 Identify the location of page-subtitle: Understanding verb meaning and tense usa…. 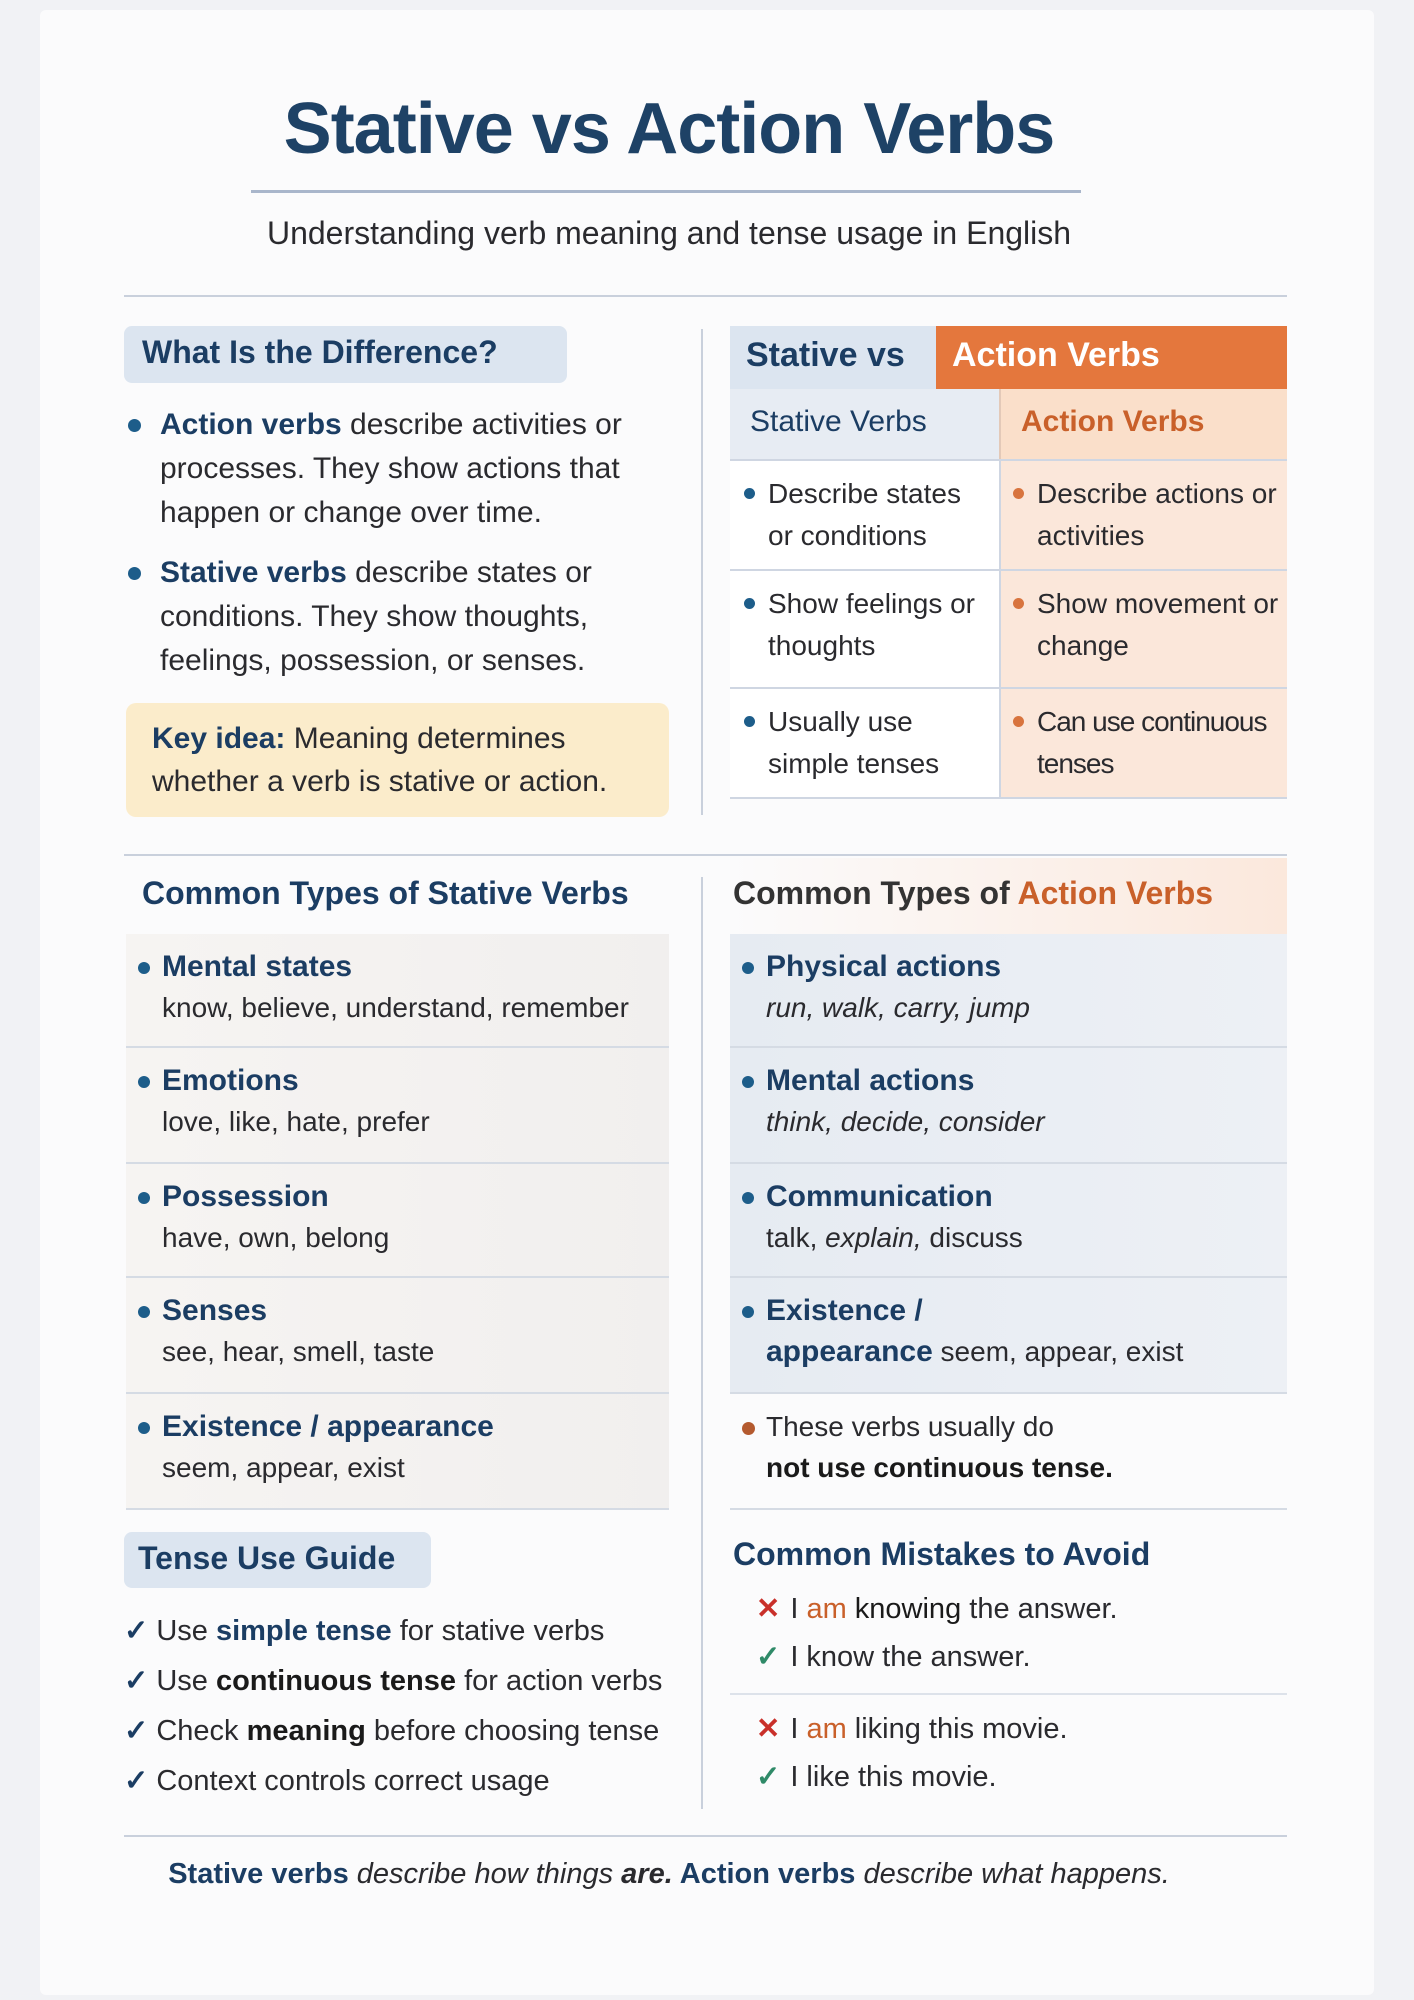
(669, 233).